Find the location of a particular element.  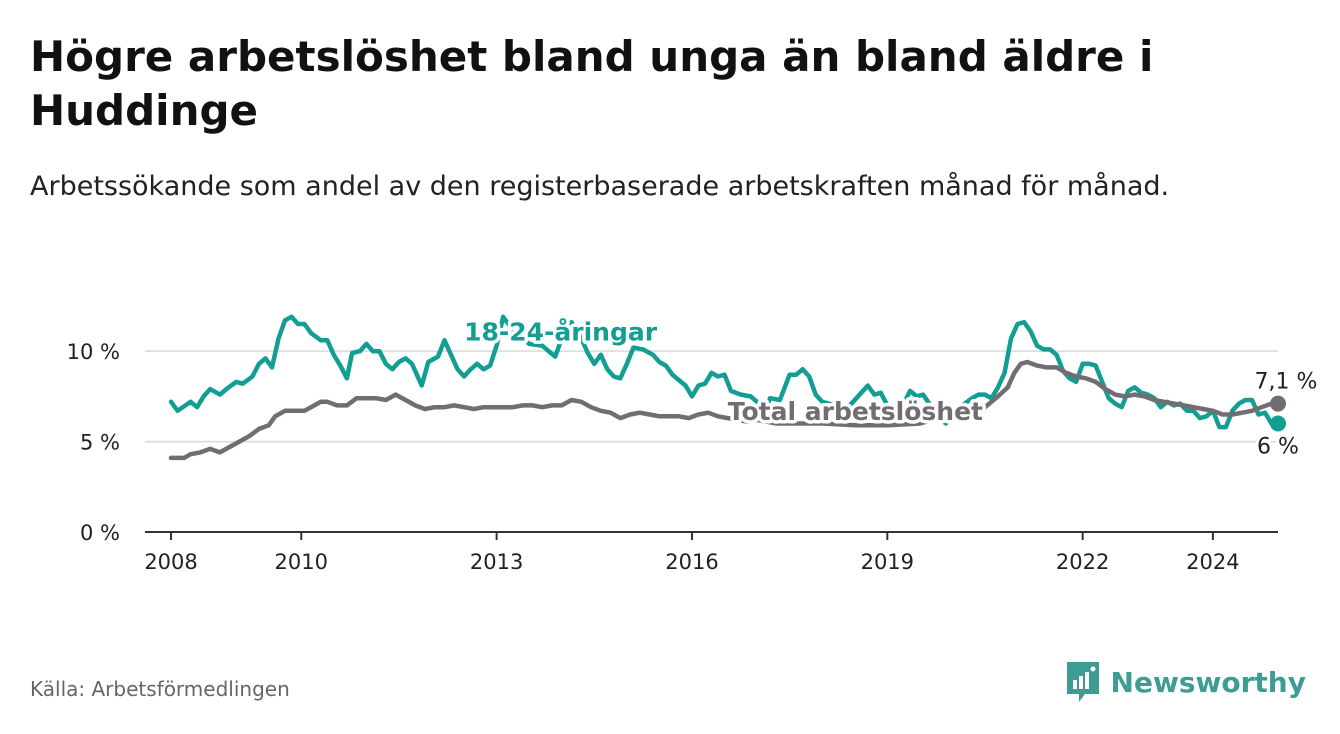

brand-name: Newsworthy is located at coordinates (1208, 682).